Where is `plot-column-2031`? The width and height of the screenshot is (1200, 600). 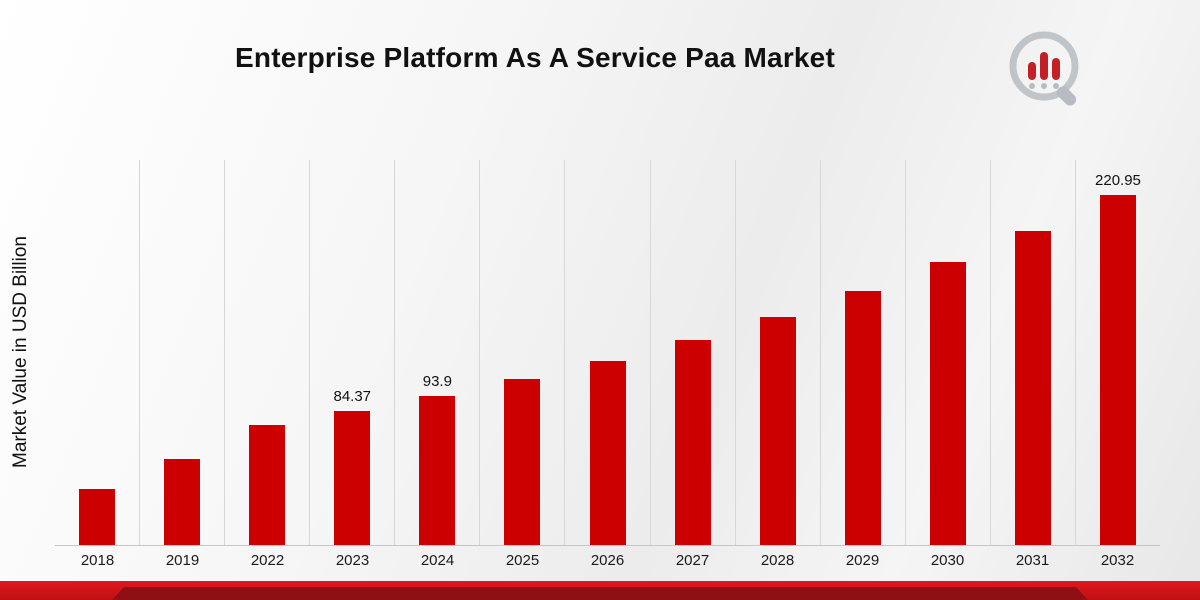 plot-column-2031 is located at coordinates (1033, 352).